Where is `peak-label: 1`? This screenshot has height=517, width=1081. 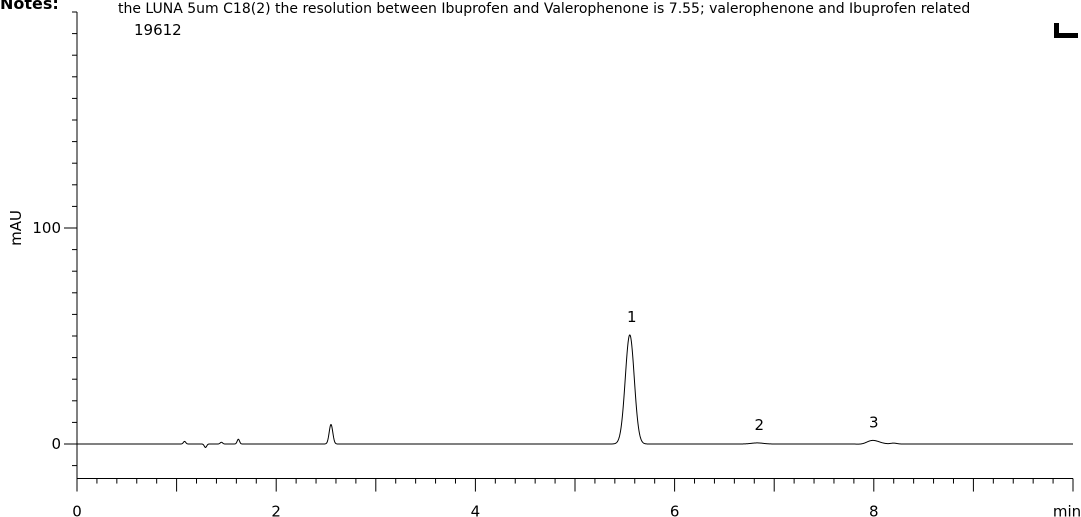
peak-label: 1 is located at coordinates (632, 317).